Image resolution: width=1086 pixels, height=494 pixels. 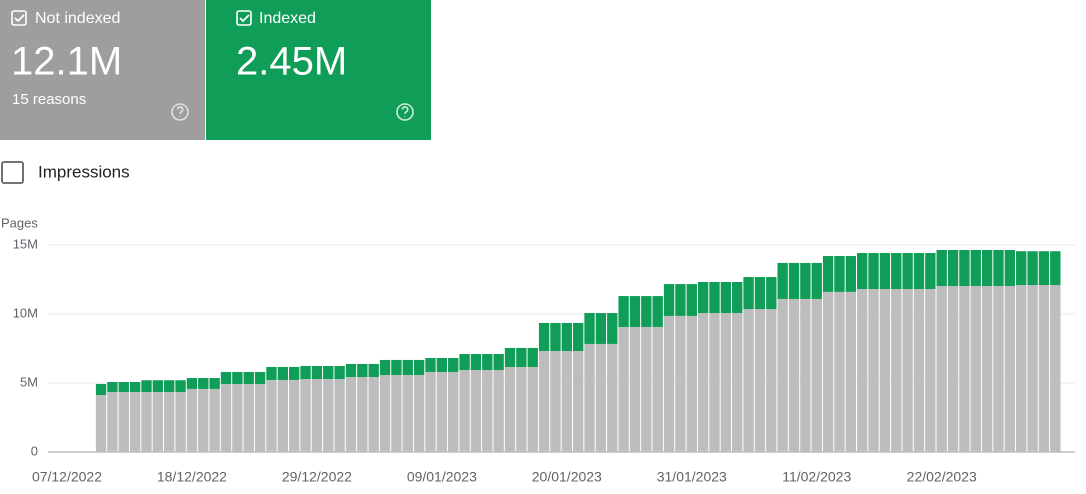 What do you see at coordinates (67, 477) in the screenshot?
I see `x-tick-label: 07/12/2022` at bounding box center [67, 477].